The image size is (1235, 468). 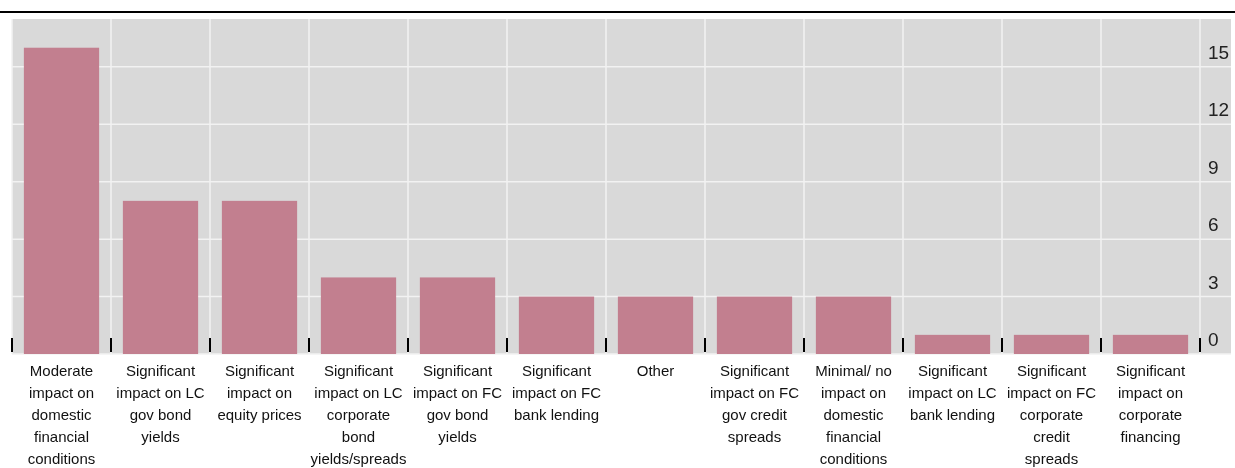 What do you see at coordinates (259, 392) in the screenshot?
I see `x-tick-label: Significant impact on equity prices` at bounding box center [259, 392].